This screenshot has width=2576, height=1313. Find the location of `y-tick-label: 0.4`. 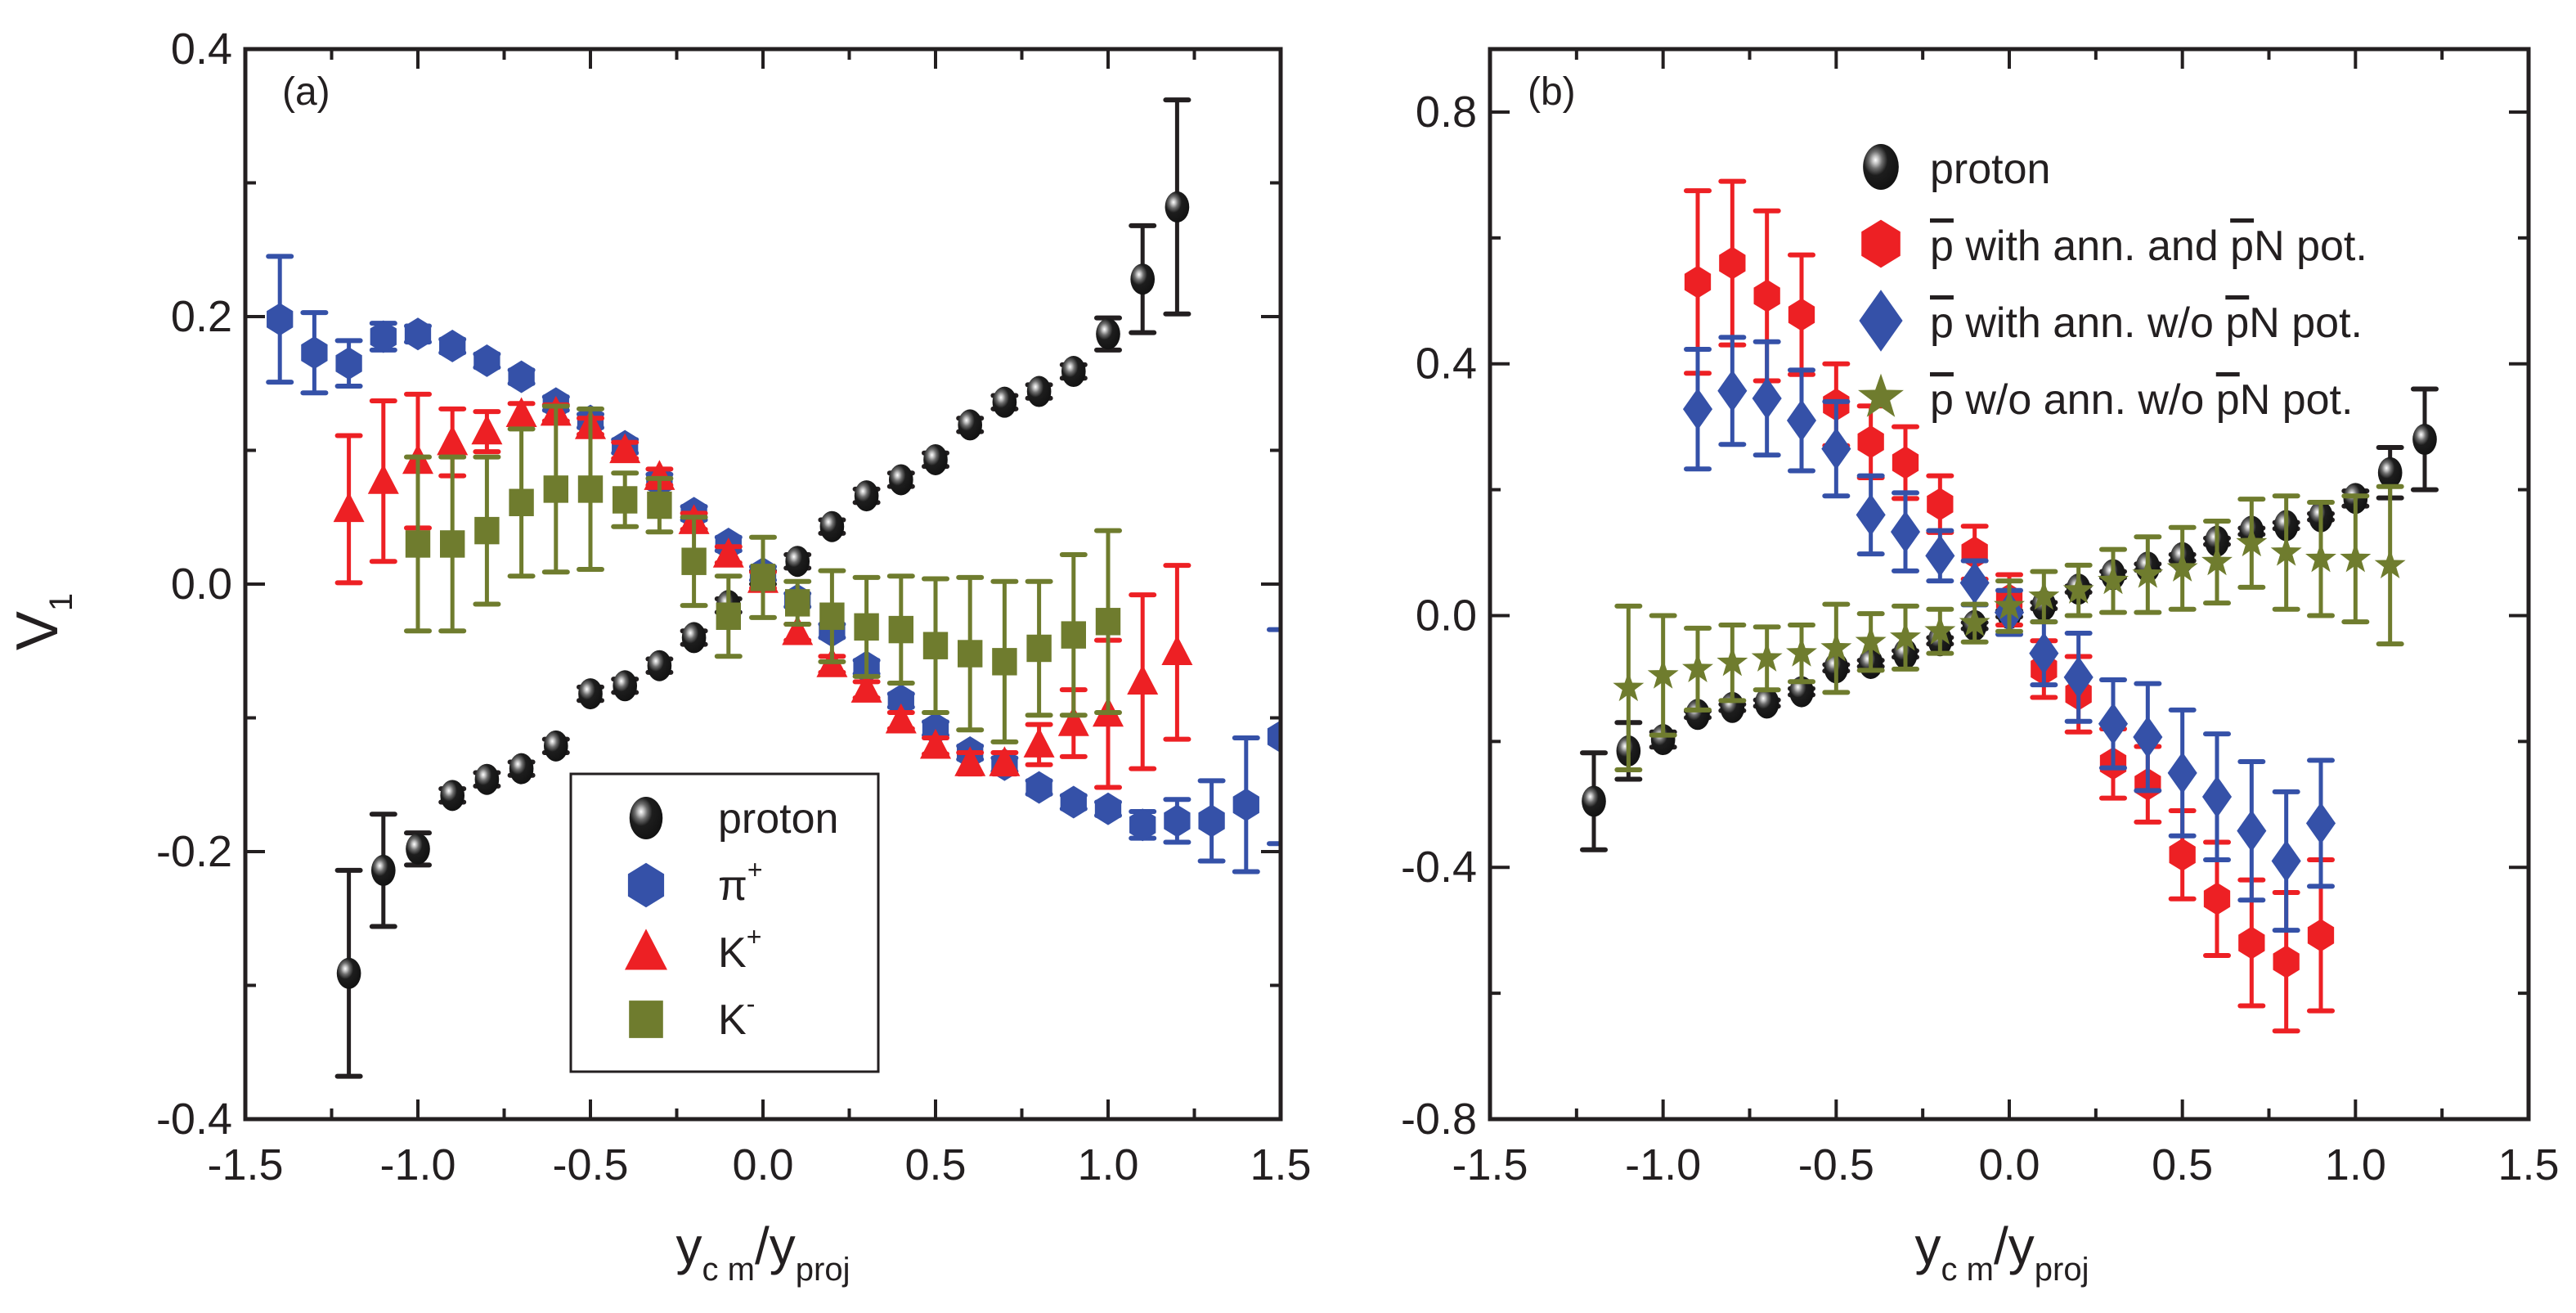

y-tick-label: 0.4 is located at coordinates (1447, 364).